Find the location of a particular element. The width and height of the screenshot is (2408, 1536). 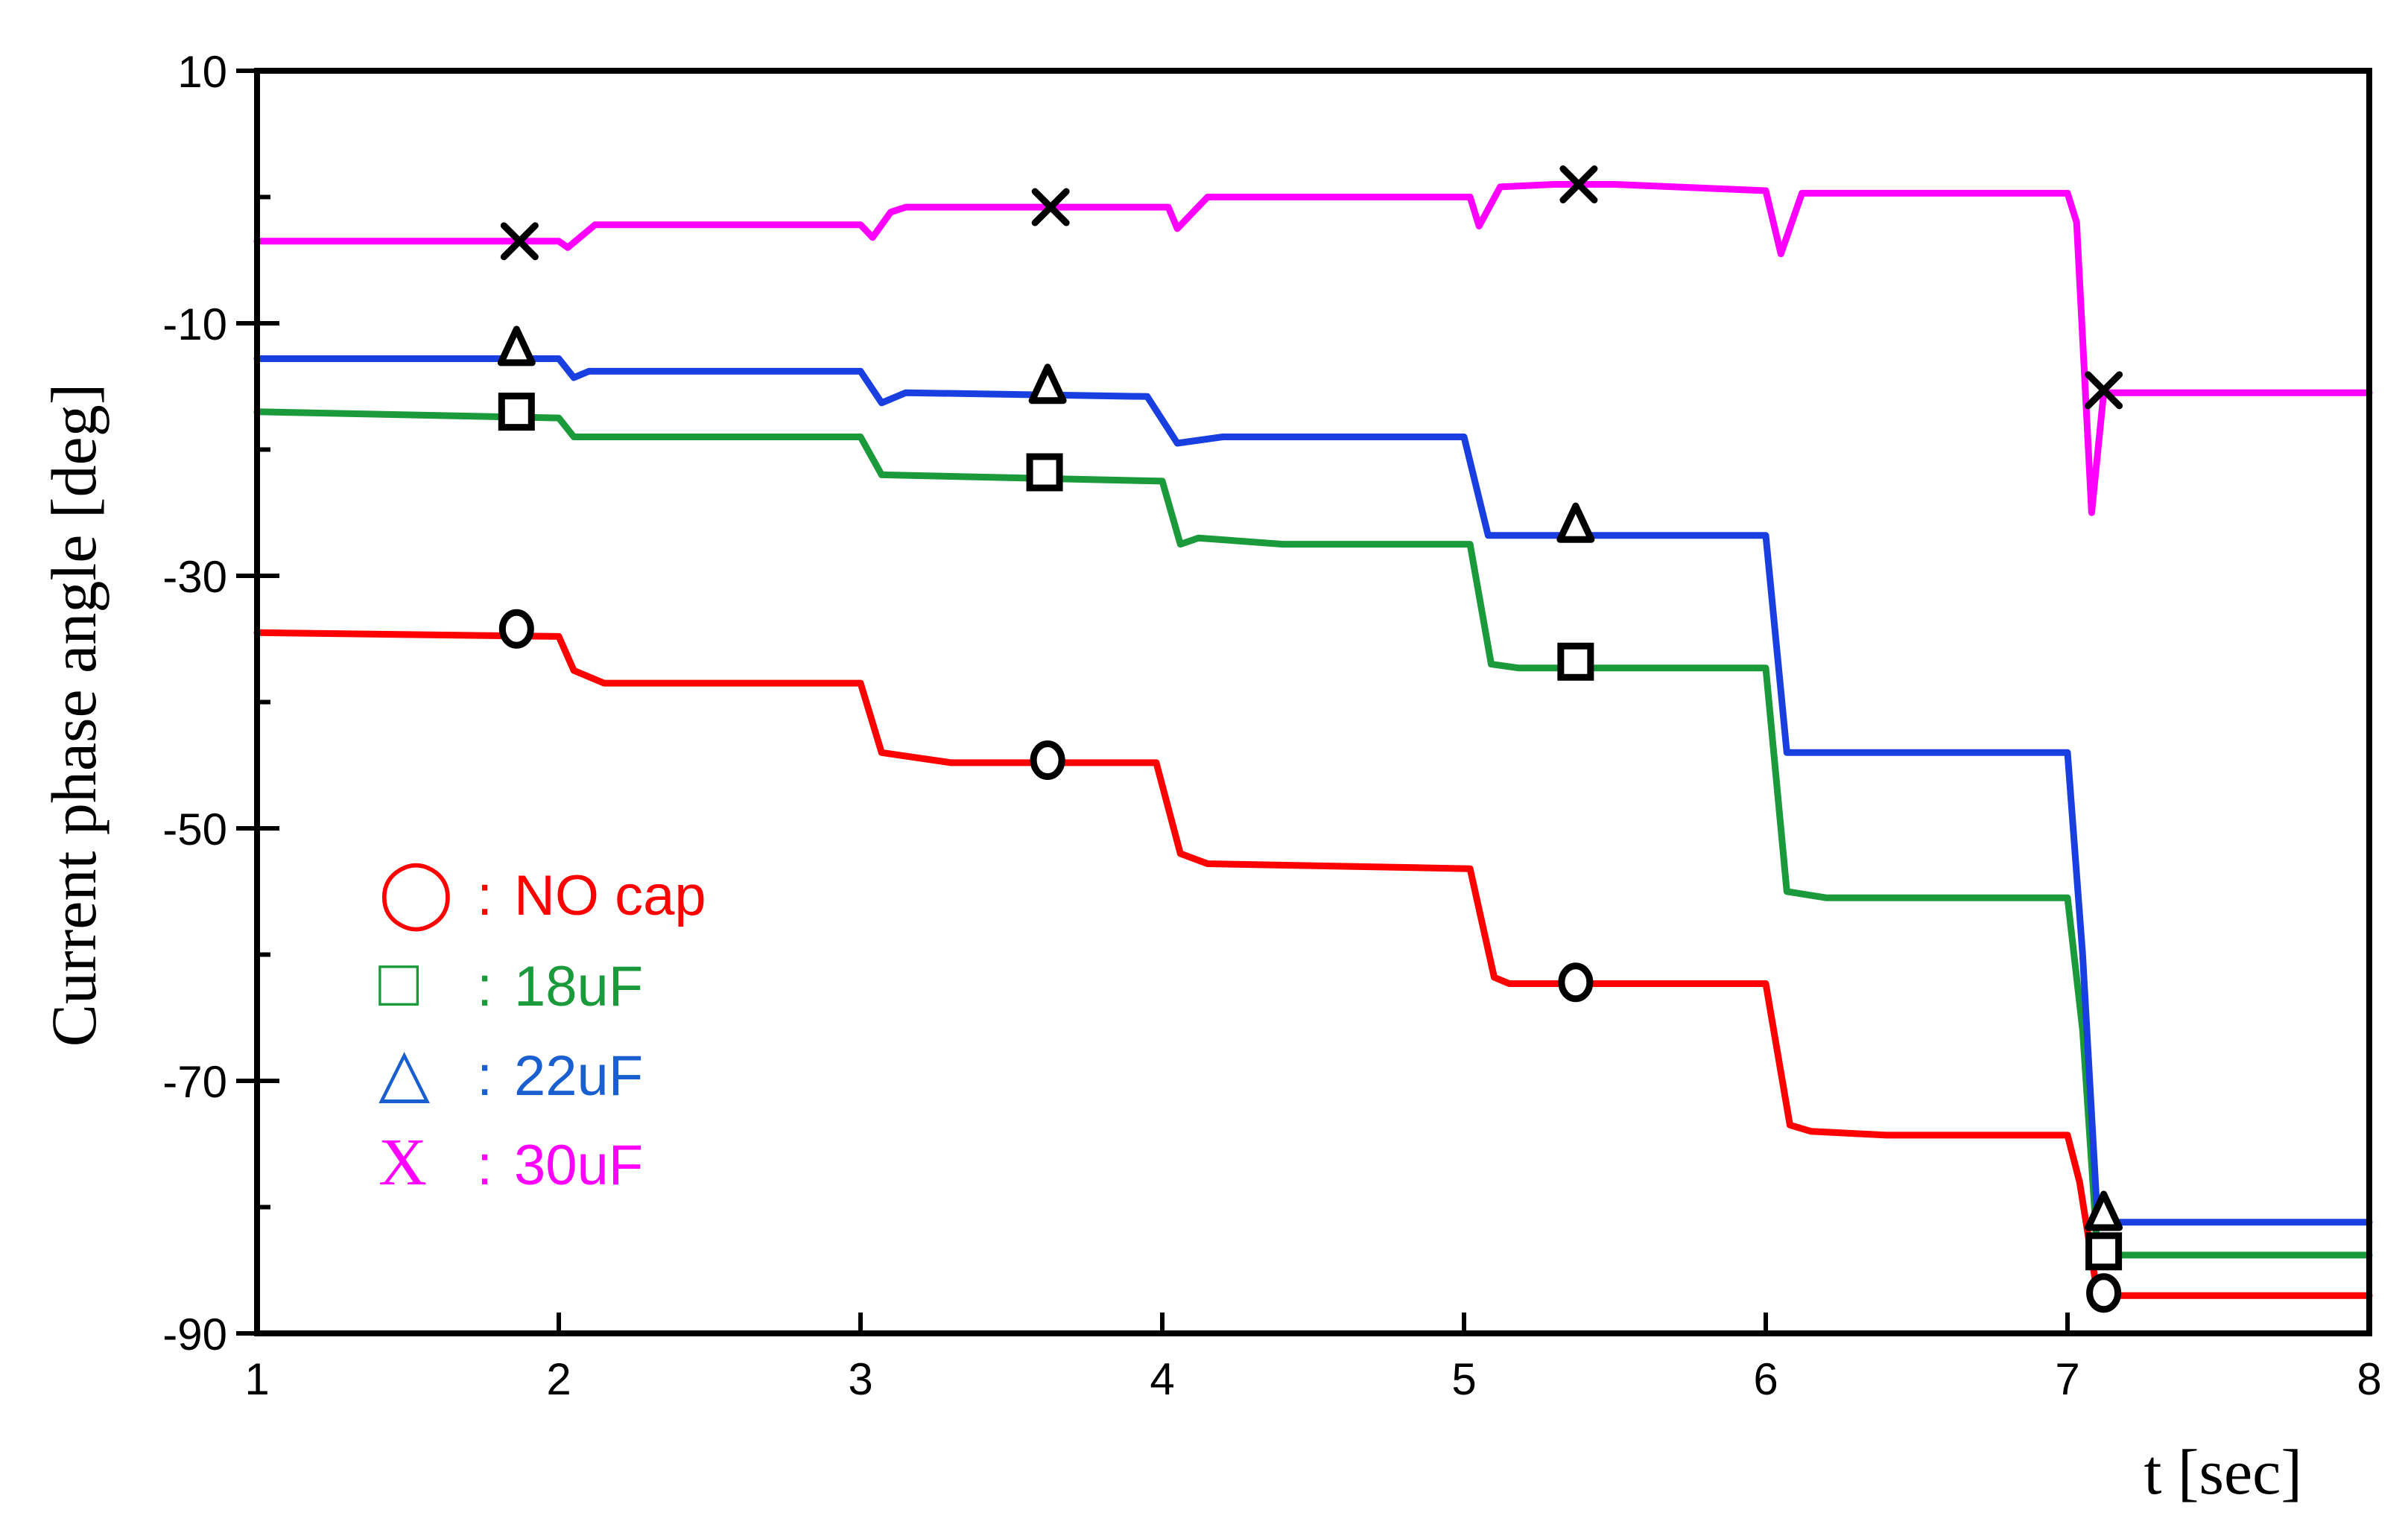

x-tick-label-2: 2 is located at coordinates (558, 1379).